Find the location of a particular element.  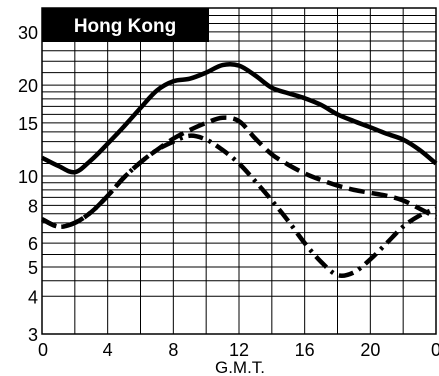

y-axis-tick-labels: 3 4 5 6 8 10 15 20 30 is located at coordinates (28, 184).